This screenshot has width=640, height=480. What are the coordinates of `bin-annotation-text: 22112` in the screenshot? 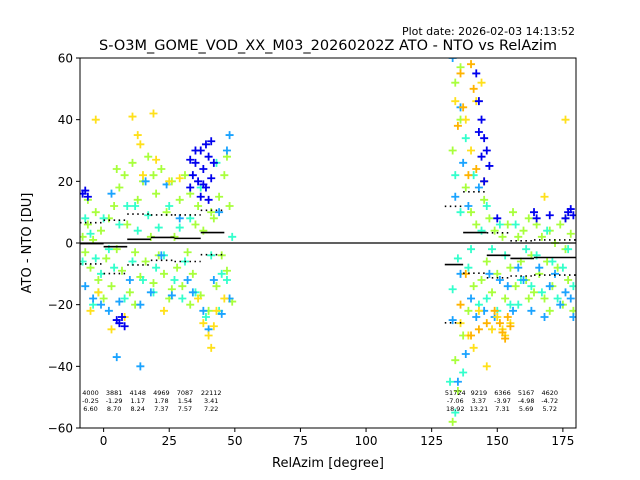 It's located at (211, 393).